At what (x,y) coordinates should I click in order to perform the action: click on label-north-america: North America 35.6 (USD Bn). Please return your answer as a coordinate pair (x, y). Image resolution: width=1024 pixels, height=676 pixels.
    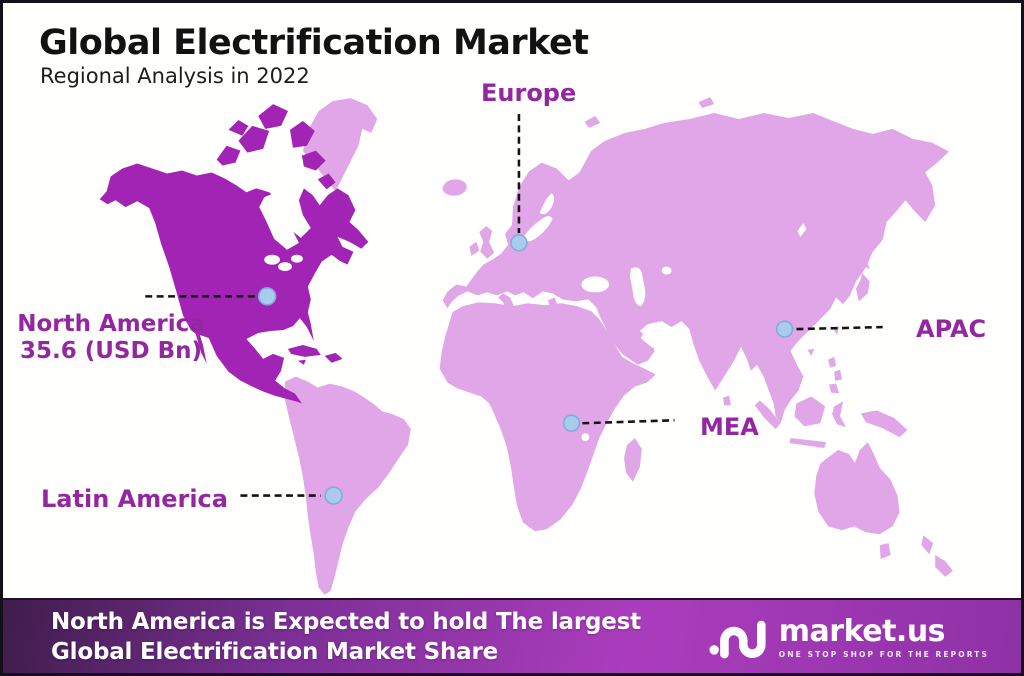
    Looking at the image, I should click on (111, 338).